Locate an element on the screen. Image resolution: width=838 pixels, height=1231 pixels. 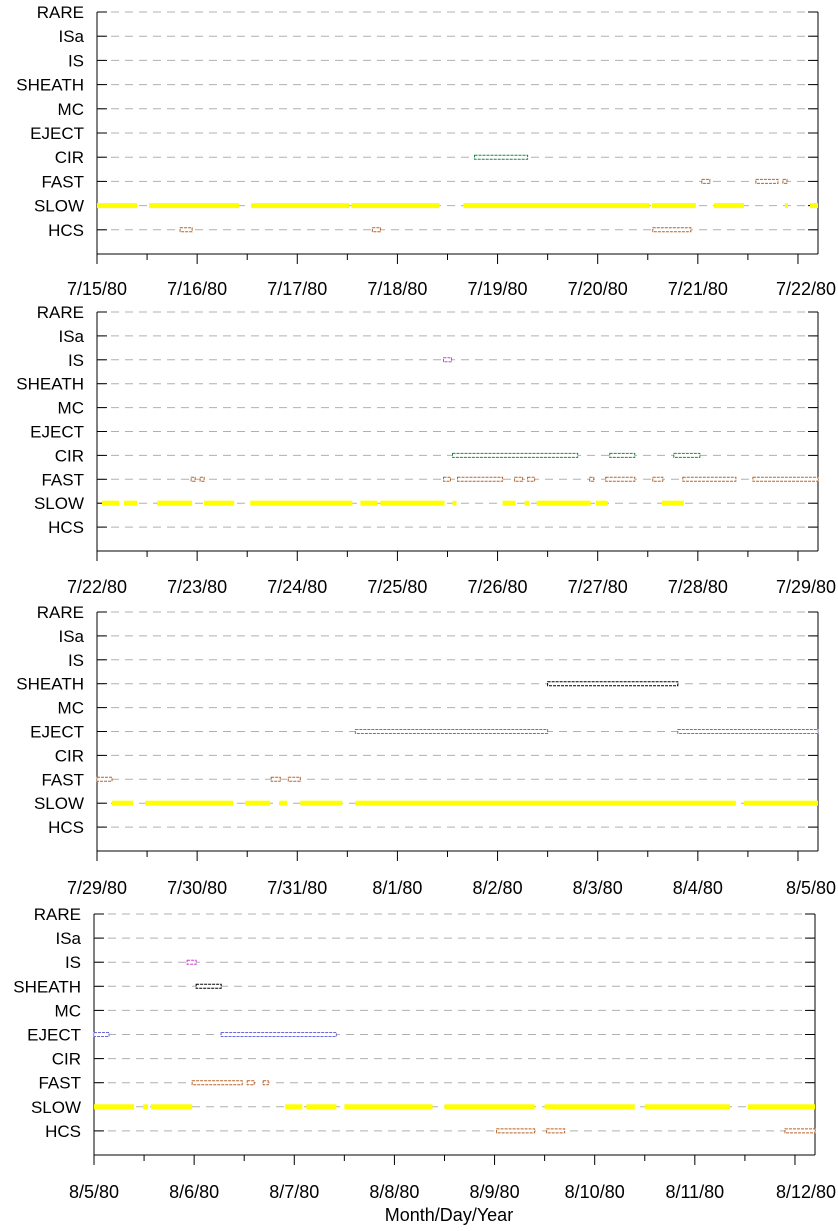
interval-sheath is located at coordinates (208, 986).